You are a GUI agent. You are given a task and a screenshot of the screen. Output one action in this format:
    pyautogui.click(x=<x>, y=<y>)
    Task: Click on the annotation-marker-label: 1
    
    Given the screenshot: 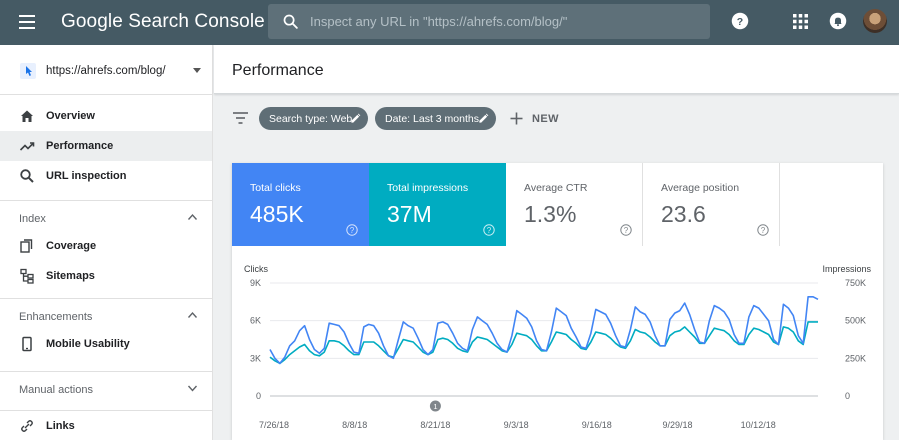 What is the action you would take?
    pyautogui.click(x=435, y=406)
    